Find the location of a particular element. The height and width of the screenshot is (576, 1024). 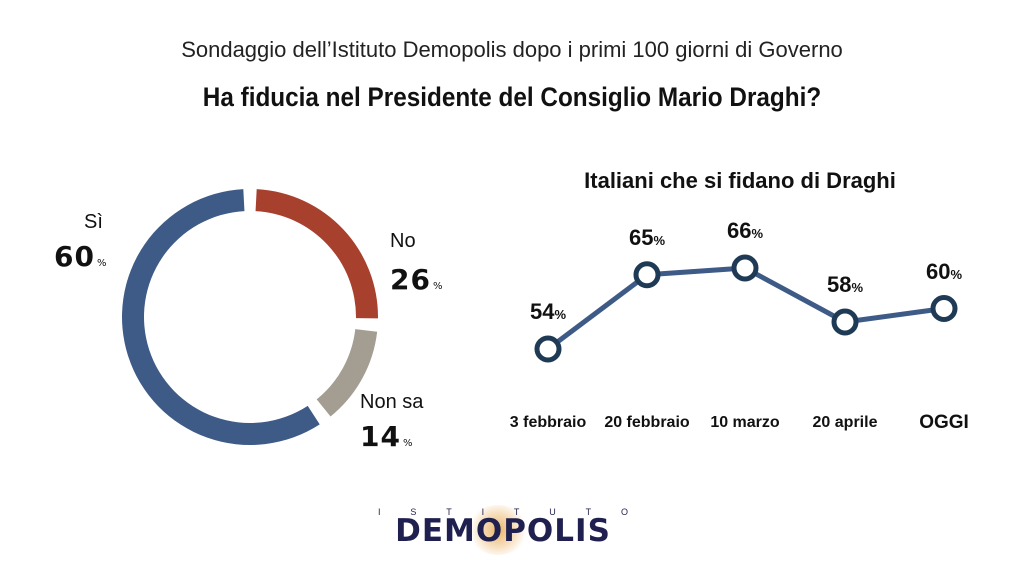

logo-letter-0: I is located at coordinates (379, 512).